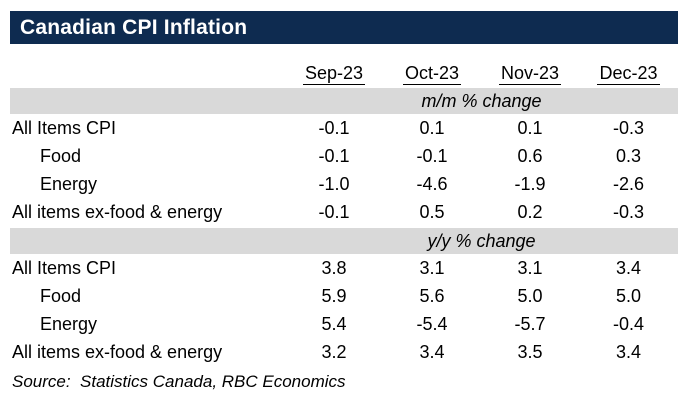 The width and height of the screenshot is (686, 411). What do you see at coordinates (628, 74) in the screenshot?
I see `column-header-dec23: Dec-23` at bounding box center [628, 74].